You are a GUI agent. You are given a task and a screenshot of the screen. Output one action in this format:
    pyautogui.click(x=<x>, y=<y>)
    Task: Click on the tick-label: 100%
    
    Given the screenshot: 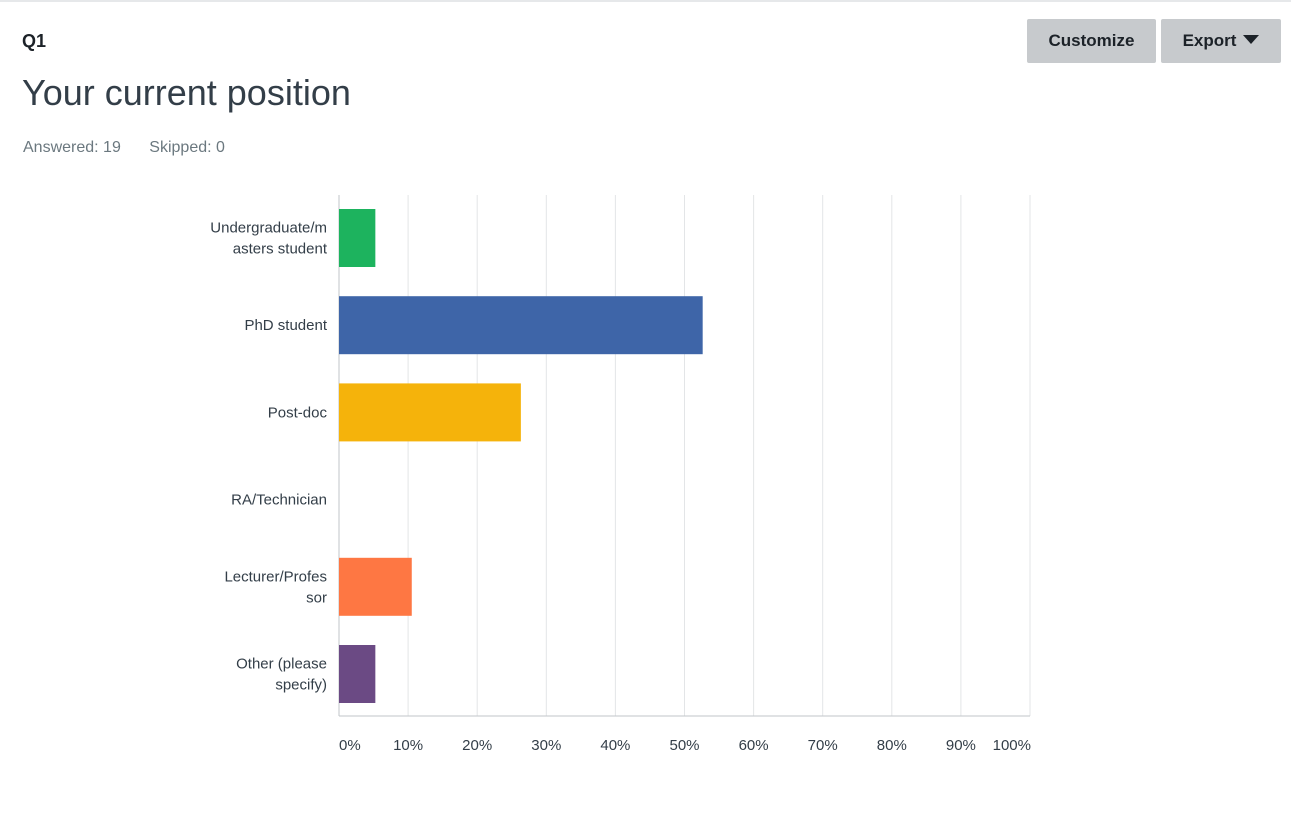 What is the action you would take?
    pyautogui.click(x=1012, y=745)
    